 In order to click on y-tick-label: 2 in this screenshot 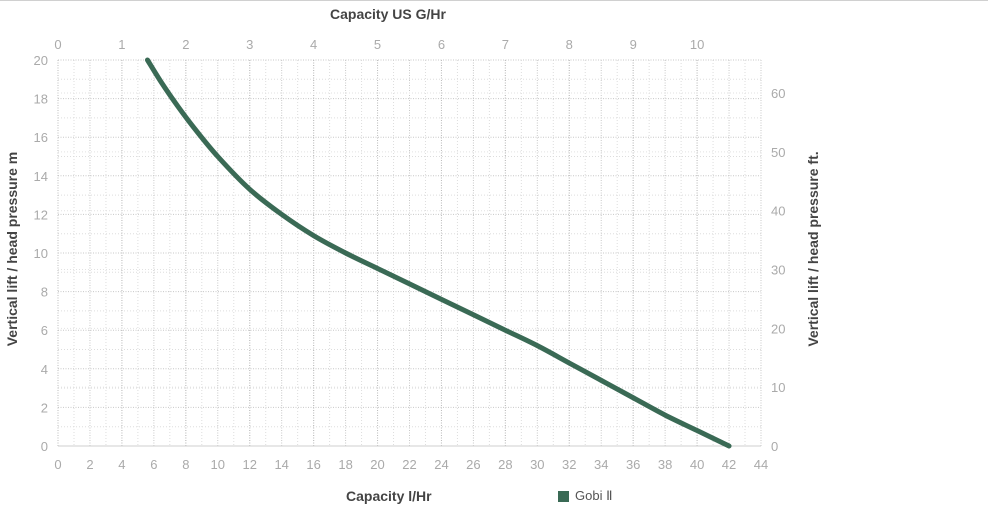, I will do `click(44, 407)`.